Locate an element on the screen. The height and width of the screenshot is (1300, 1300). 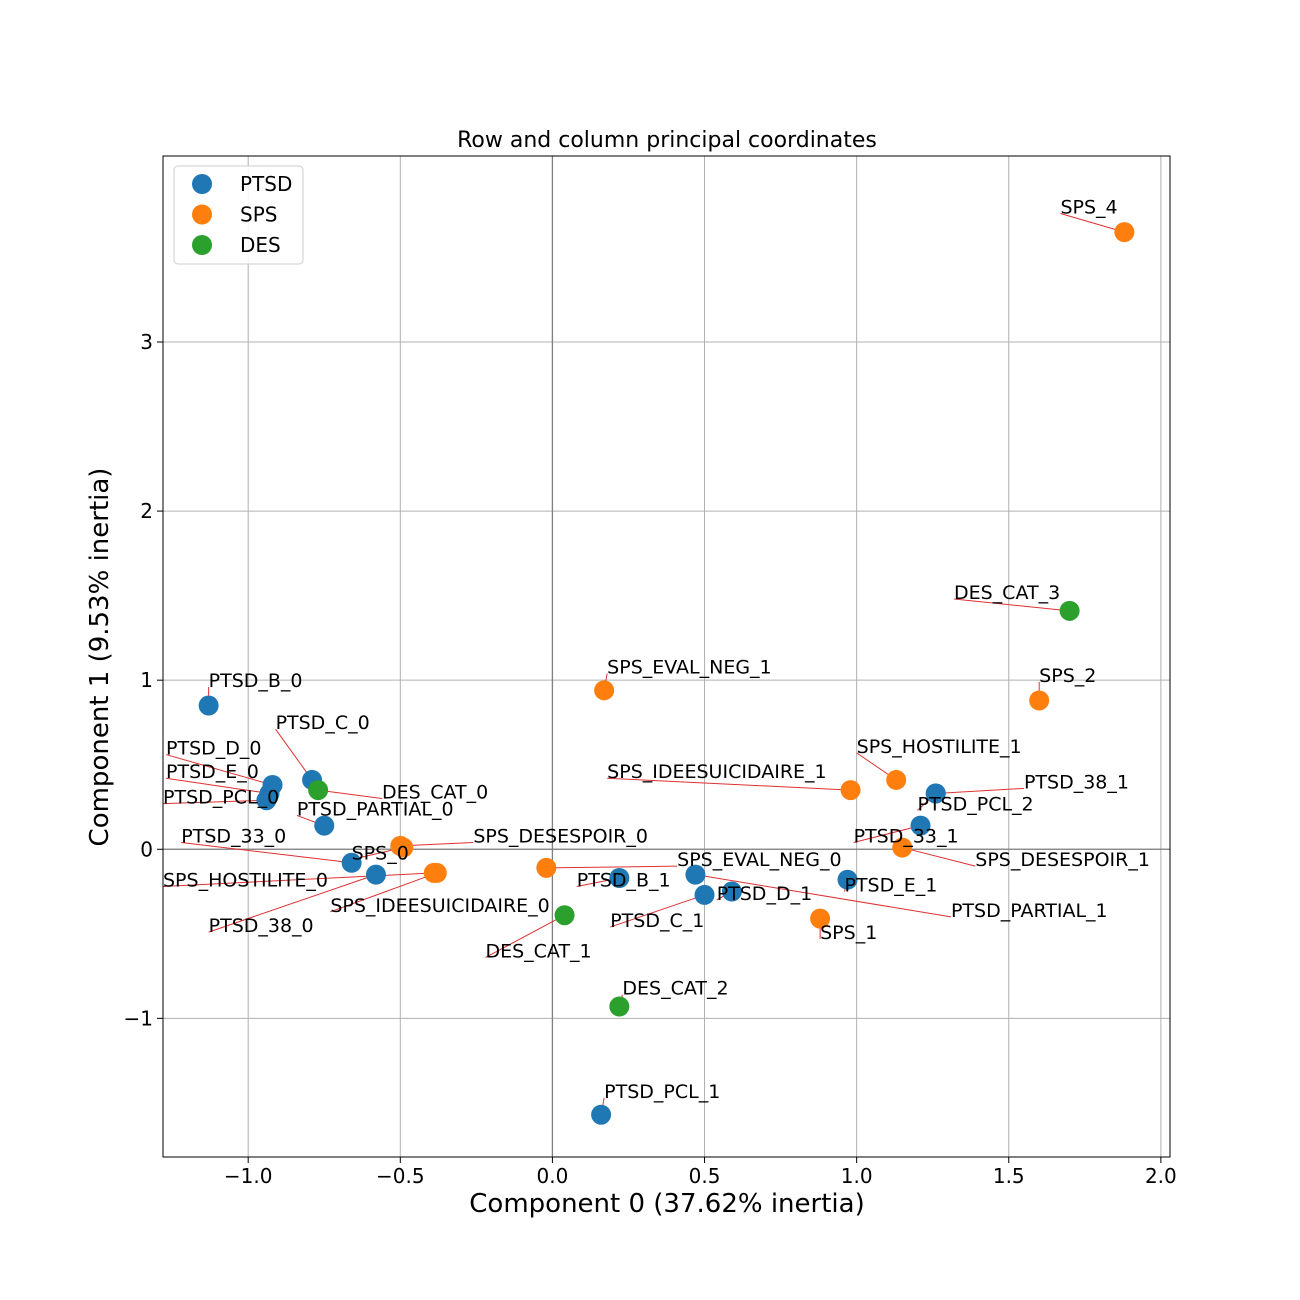
point-label: DES_CAT_1 is located at coordinates (538, 951).